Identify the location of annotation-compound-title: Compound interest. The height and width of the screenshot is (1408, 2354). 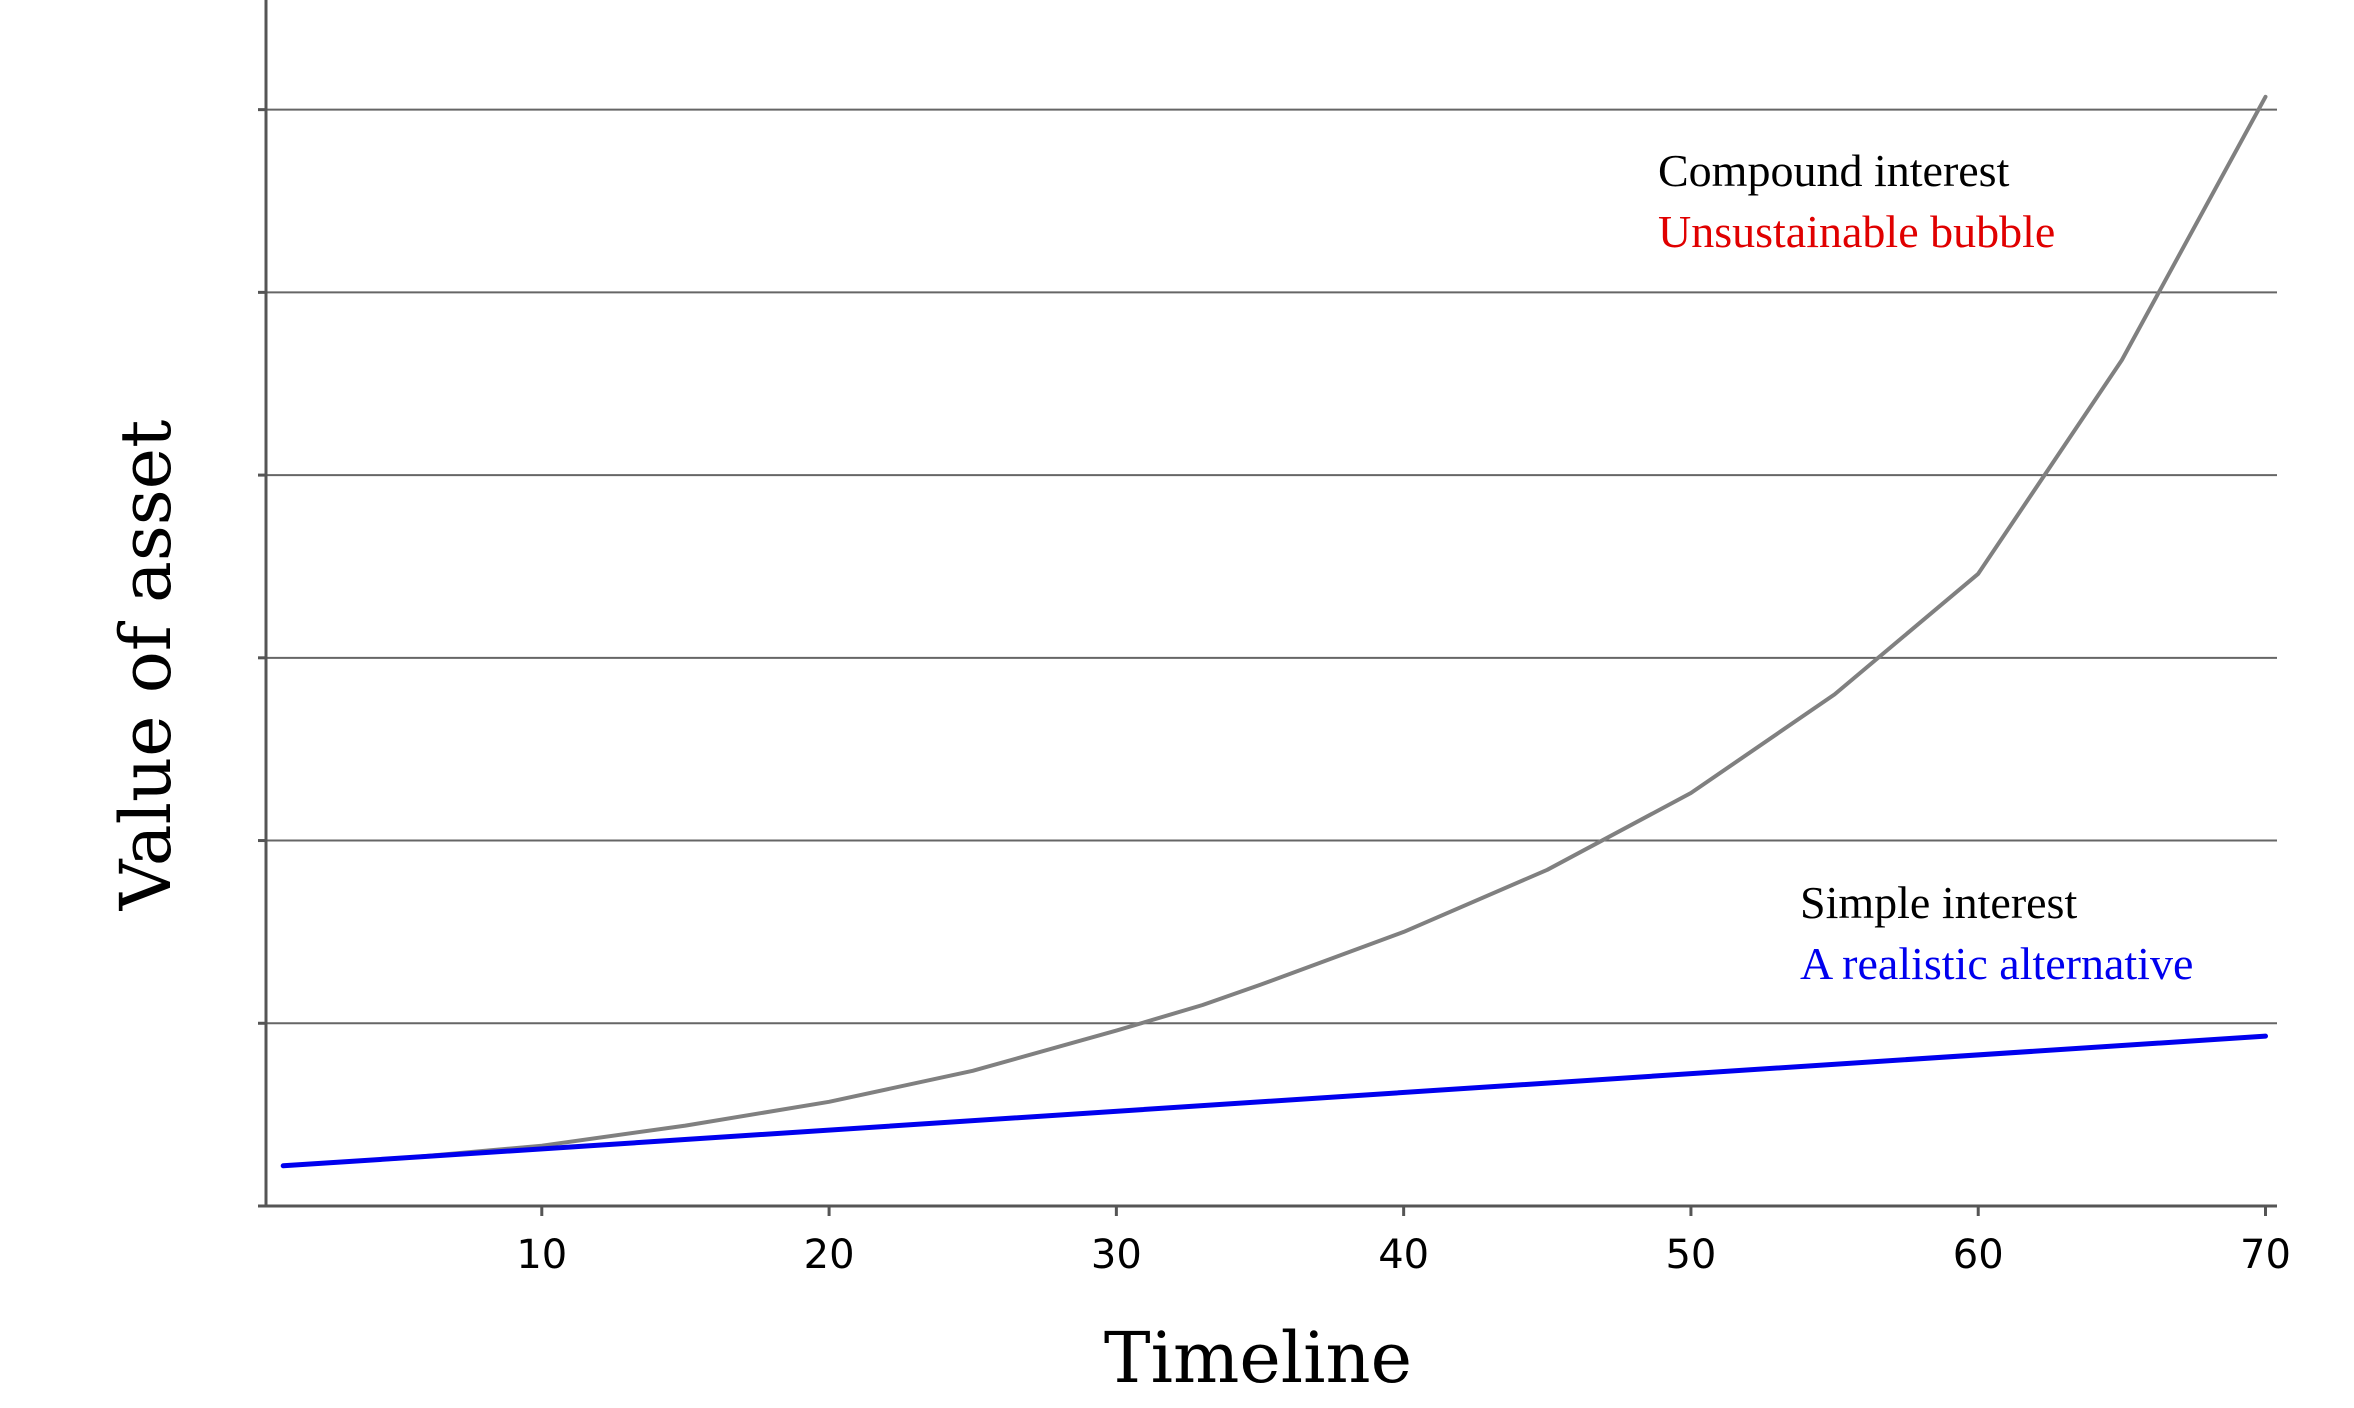
(1834, 170).